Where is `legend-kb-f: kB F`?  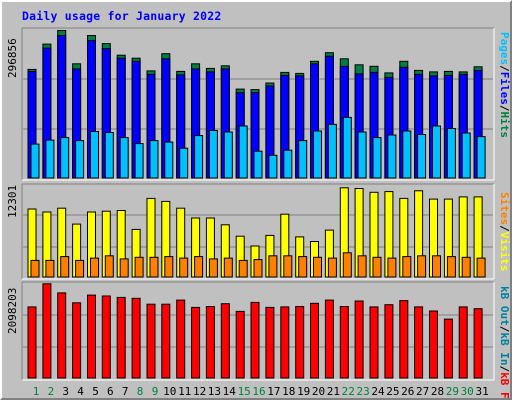 legend-kb-f: kB F is located at coordinates (504, 385).